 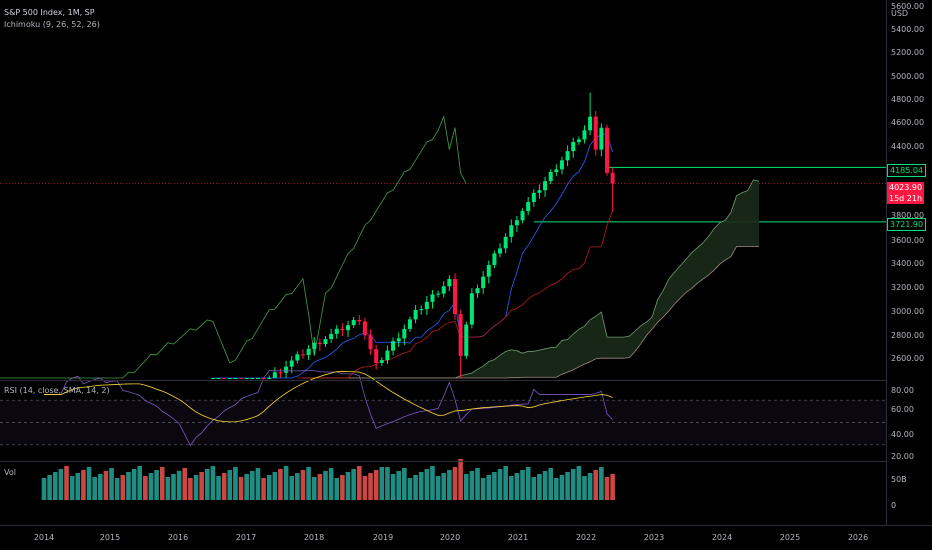 What do you see at coordinates (44, 537) in the screenshot?
I see `time-axis-label: 2014` at bounding box center [44, 537].